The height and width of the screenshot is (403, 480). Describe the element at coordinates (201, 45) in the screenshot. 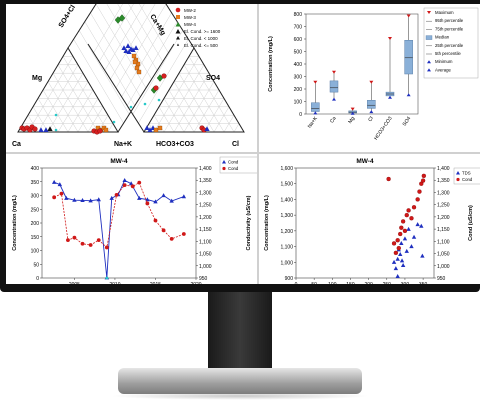

I see `legend-cond-low-label: El. Cond. <= 500` at that location.